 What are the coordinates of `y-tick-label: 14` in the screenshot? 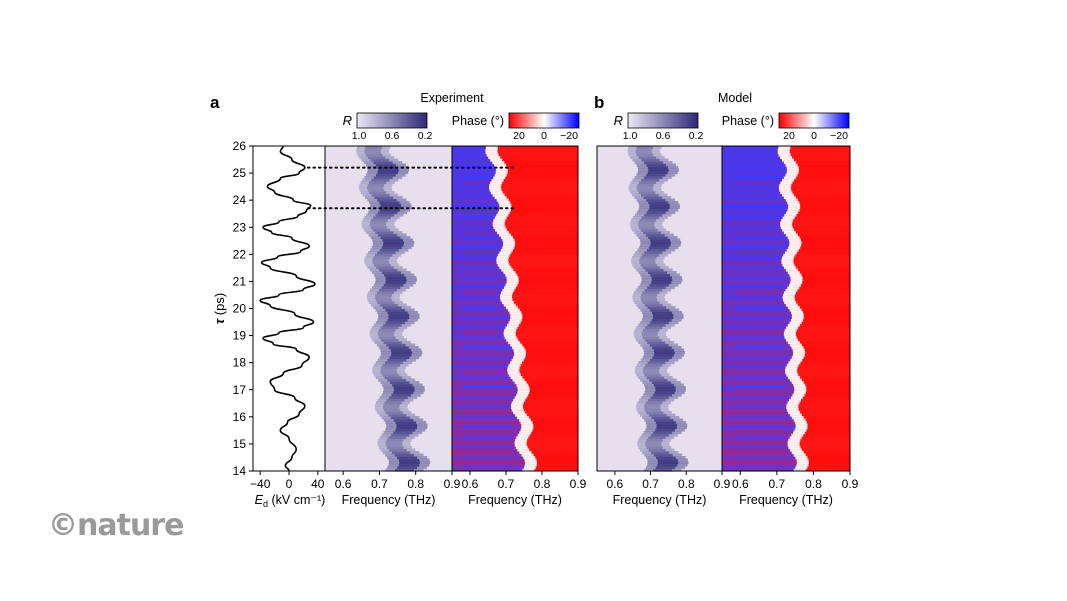 It's located at (240, 471).